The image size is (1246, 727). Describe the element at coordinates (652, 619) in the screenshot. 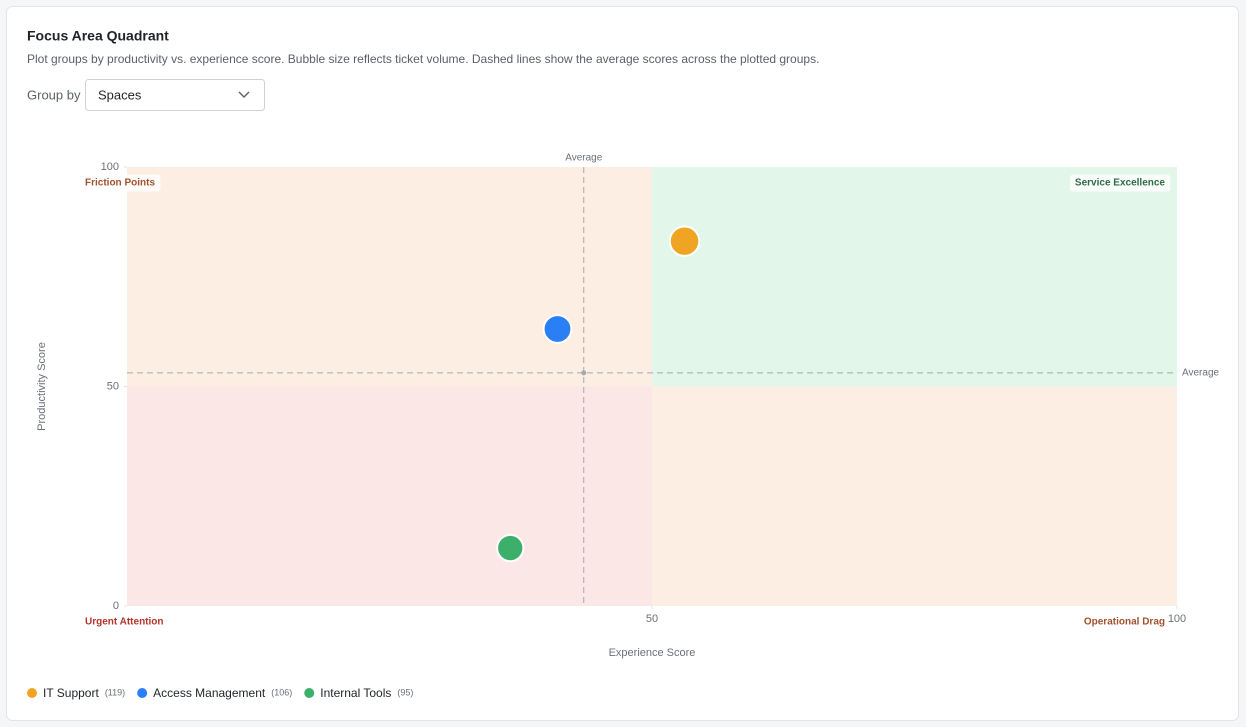

I see `x-tick-label: 50` at that location.